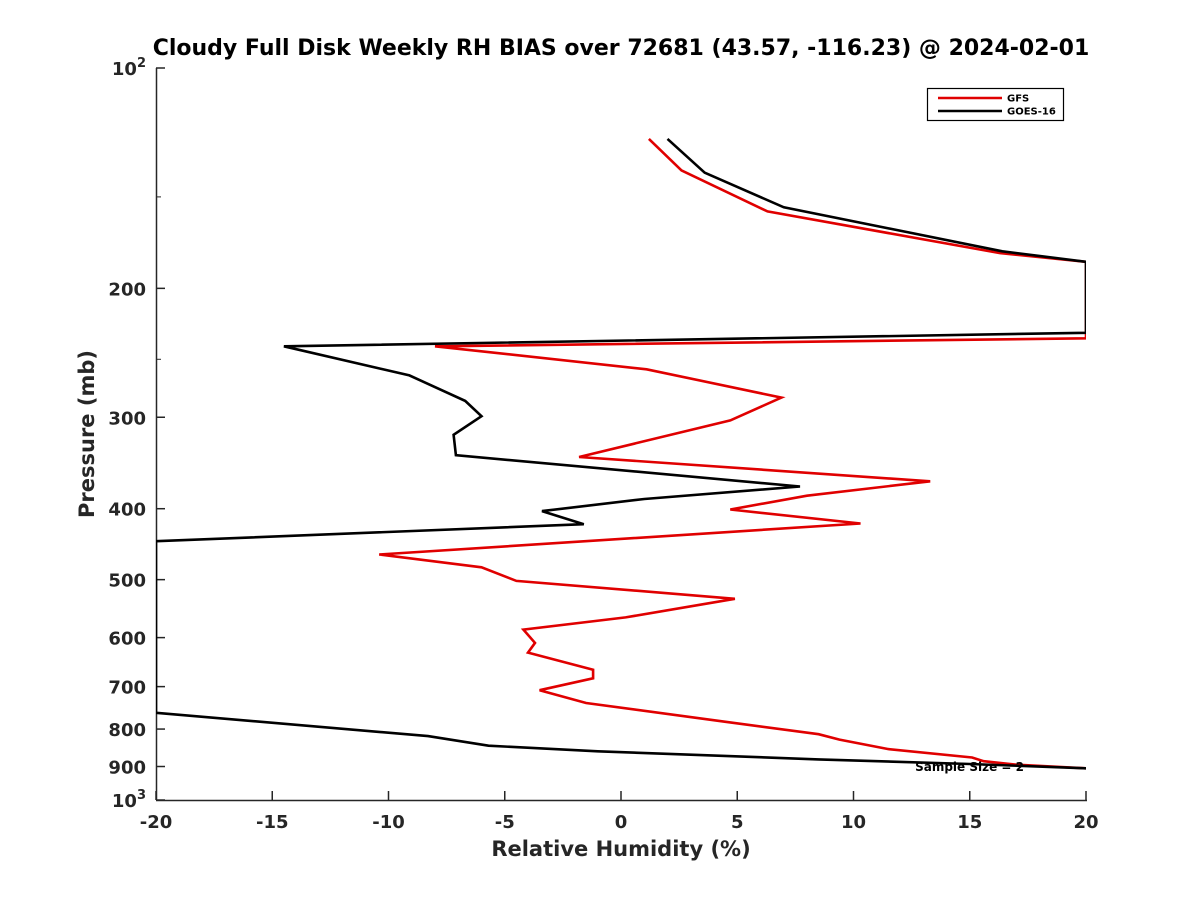 Image resolution: width=1200 pixels, height=900 pixels. I want to click on legend-label-gfs: GFS, so click(1018, 99).